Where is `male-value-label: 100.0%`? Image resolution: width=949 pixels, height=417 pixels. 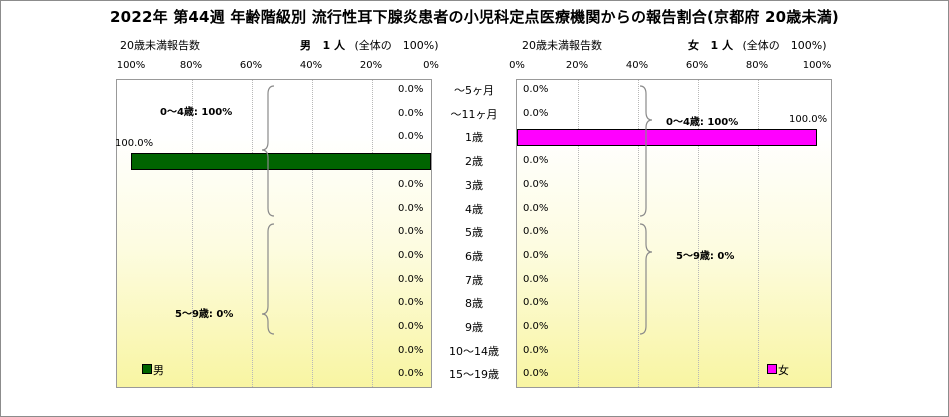 male-value-label: 100.0% is located at coordinates (134, 144).